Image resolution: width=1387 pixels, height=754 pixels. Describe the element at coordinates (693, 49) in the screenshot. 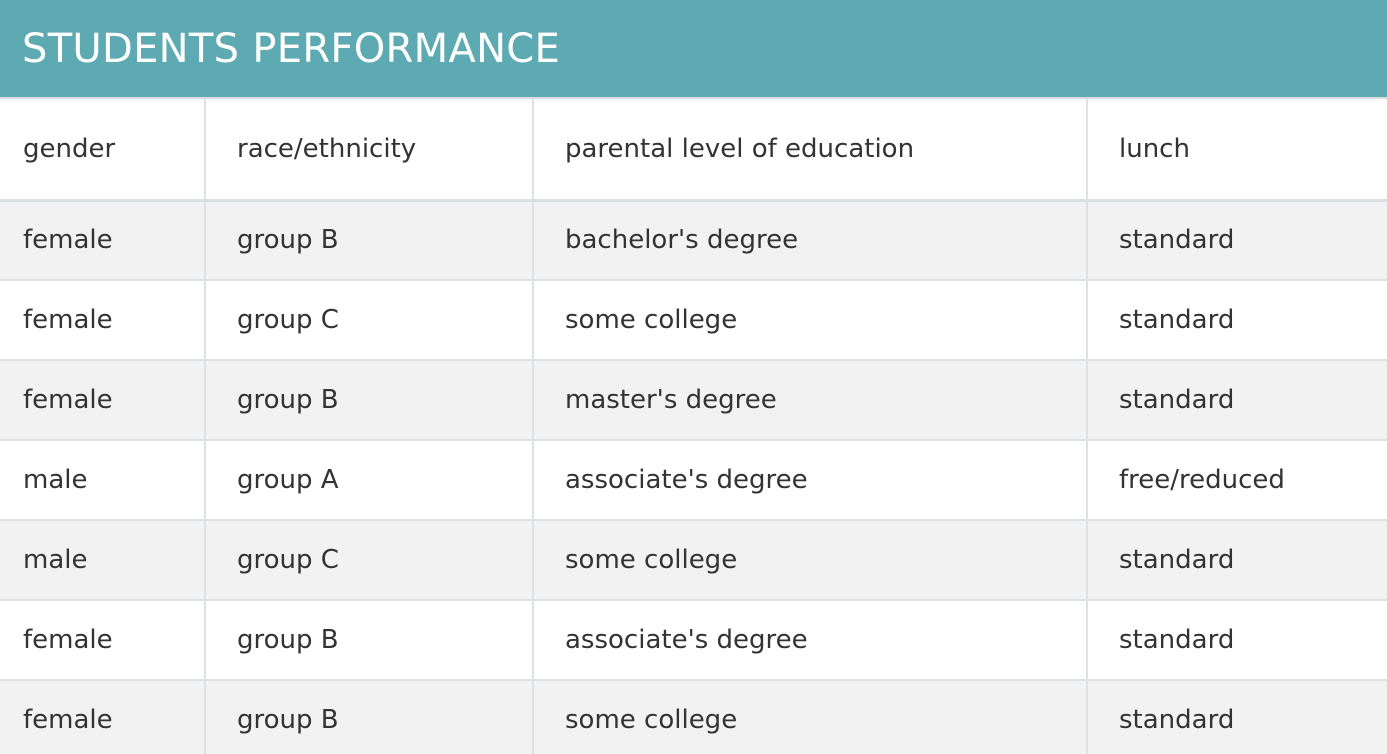

I see `title-bar: STUDENTS PERFORMANCE` at that location.